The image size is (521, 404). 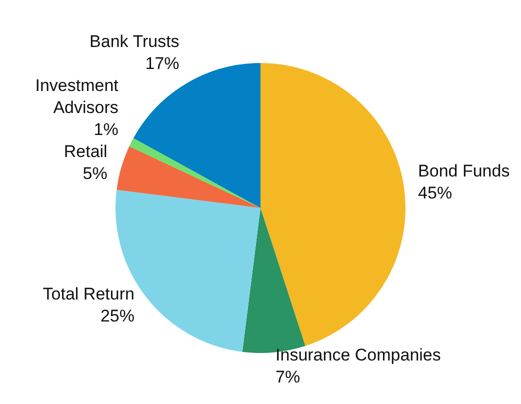 I want to click on data-label: 17%, so click(x=162, y=64).